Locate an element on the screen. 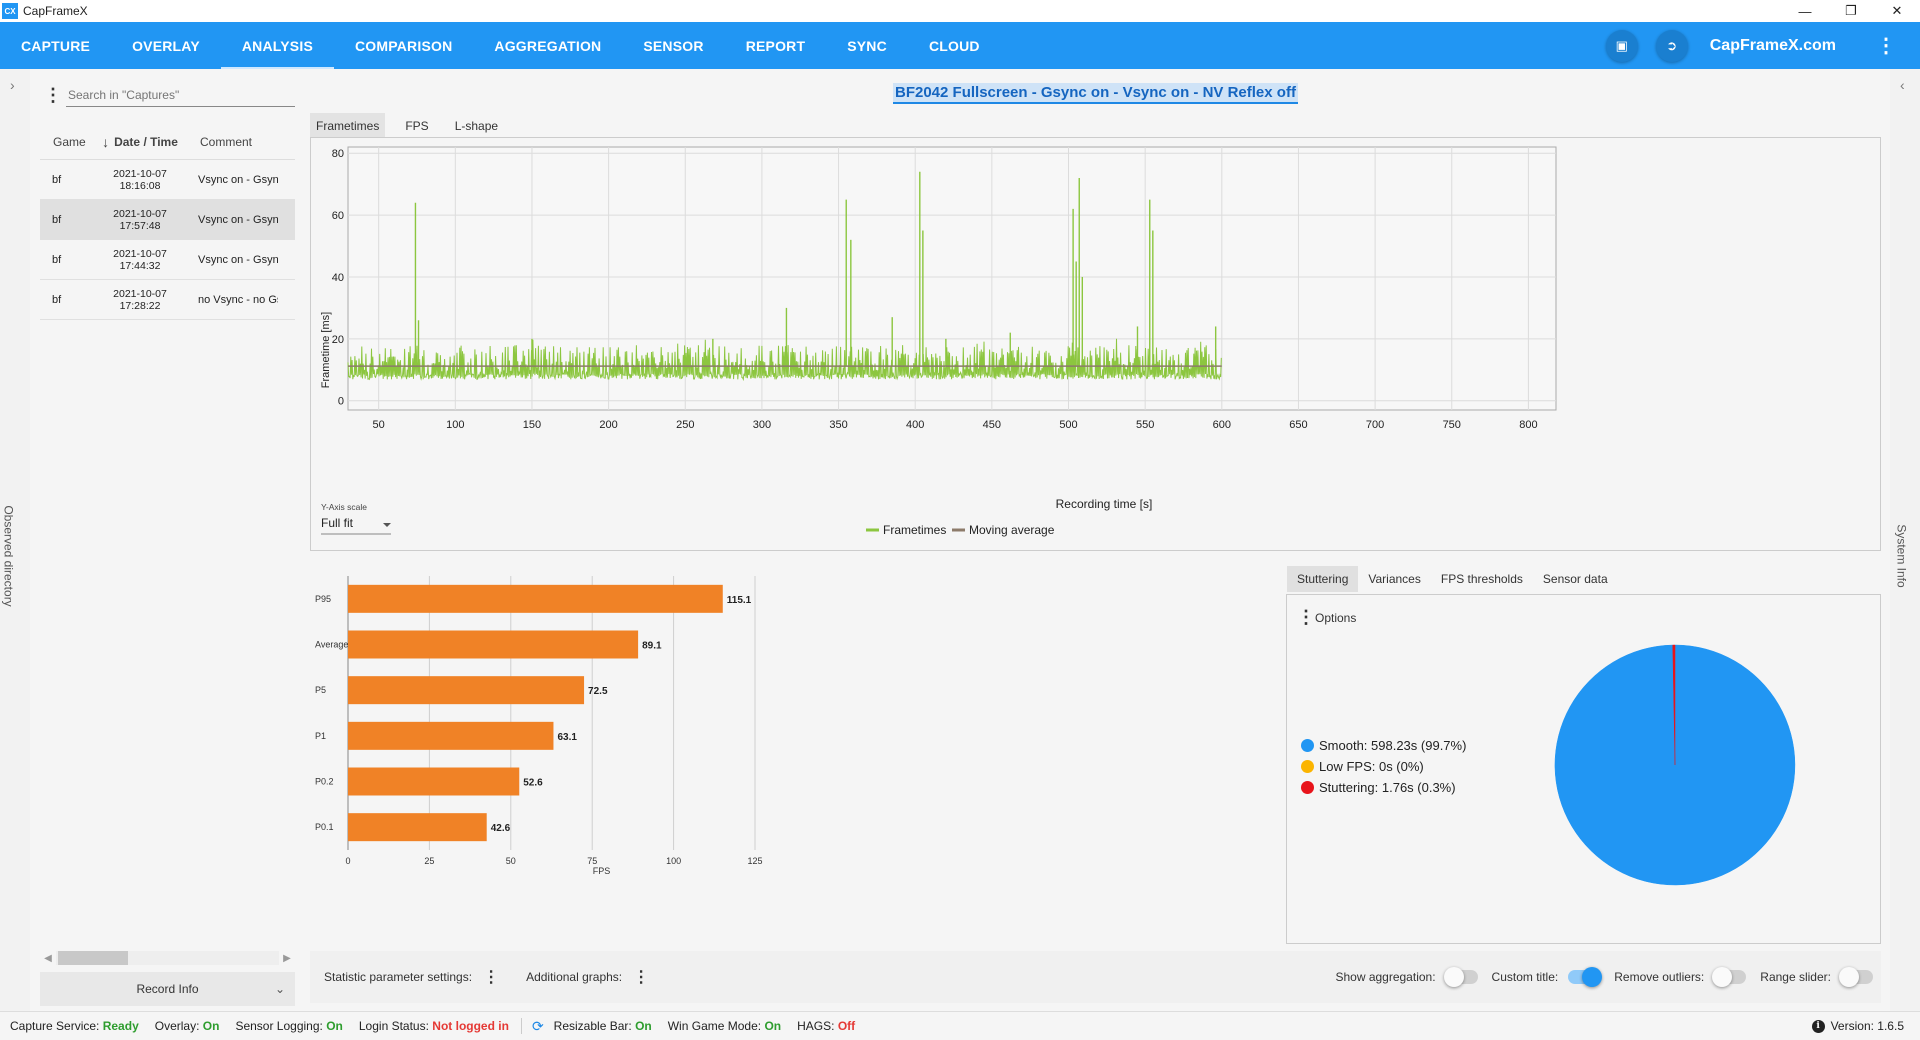 This screenshot has height=1040, width=1920. captures-horizontal-scrollbar: ◀ ▶ is located at coordinates (167, 958).